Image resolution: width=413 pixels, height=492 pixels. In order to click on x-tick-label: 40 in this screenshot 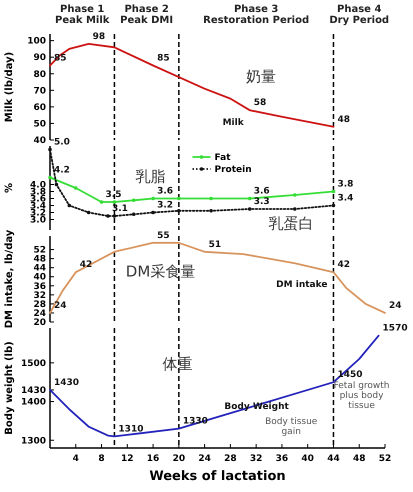, I will do `click(307, 459)`.